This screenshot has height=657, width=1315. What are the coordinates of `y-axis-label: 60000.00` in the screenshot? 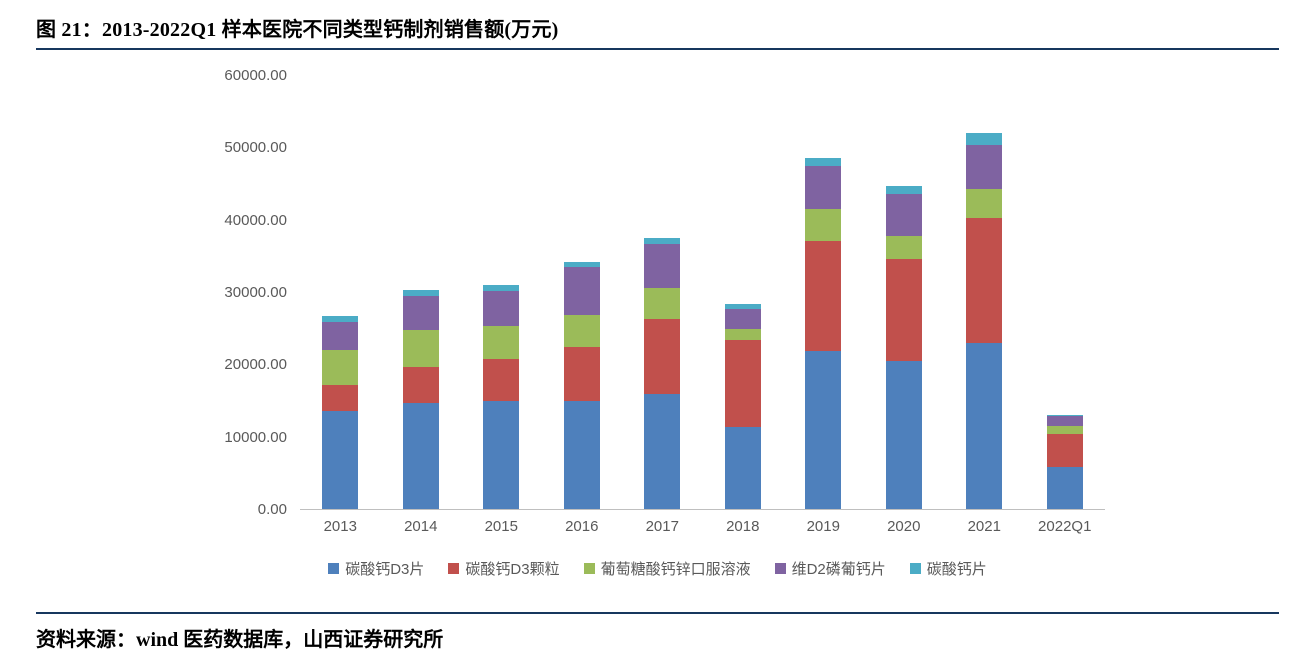 It's located at (255, 75).